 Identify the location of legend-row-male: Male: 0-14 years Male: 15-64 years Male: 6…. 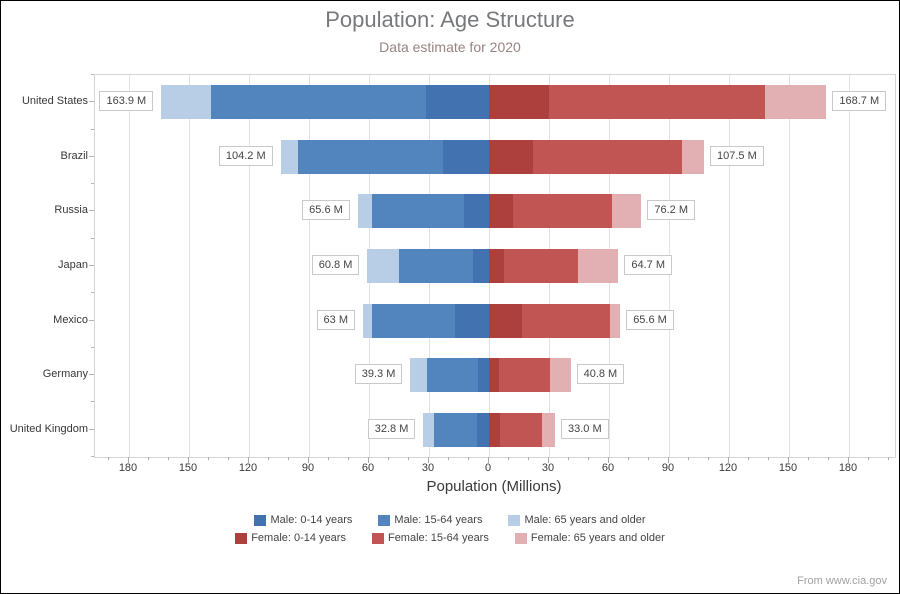
(450, 520).